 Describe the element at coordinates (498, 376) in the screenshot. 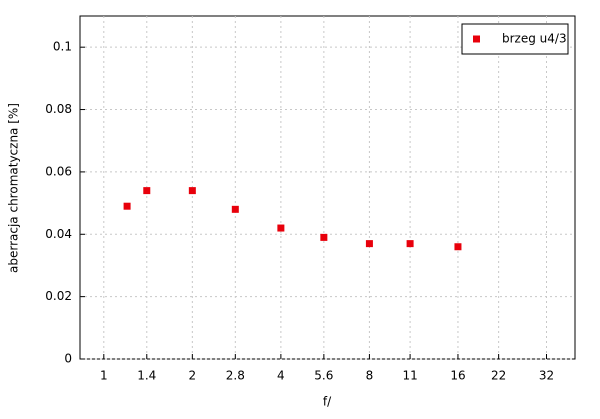

I see `x-tick-label: 22` at that location.